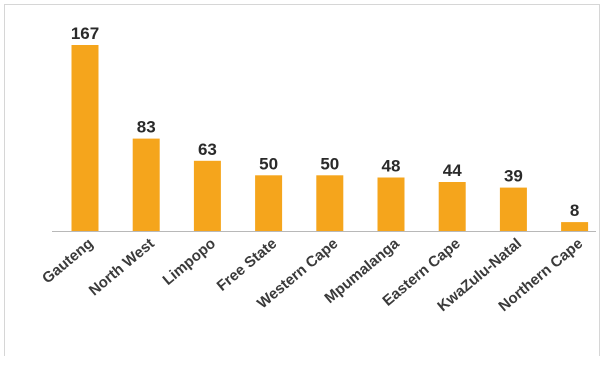 This screenshot has height=370, width=610. What do you see at coordinates (207, 195) in the screenshot?
I see `bar-limpopo` at bounding box center [207, 195].